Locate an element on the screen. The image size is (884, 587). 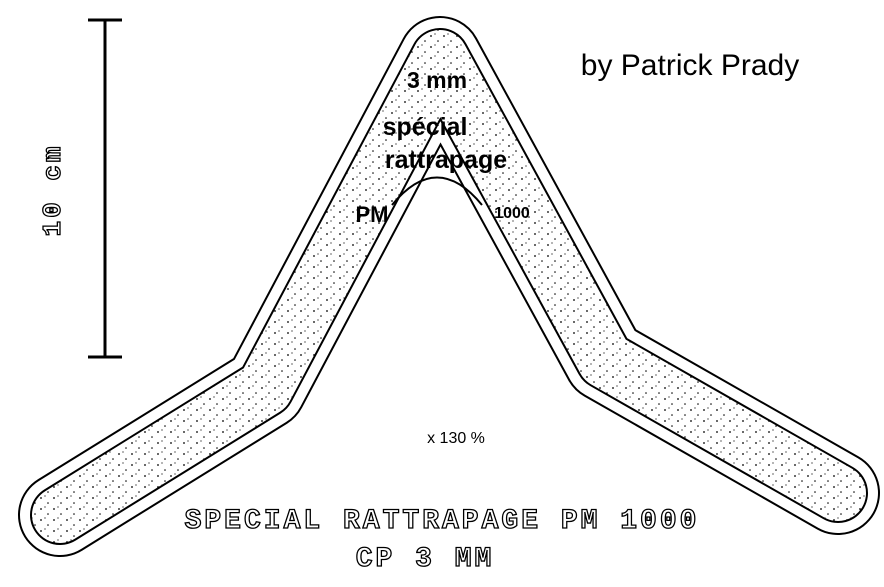
thickness-label: 3 mm is located at coordinates (437, 80).